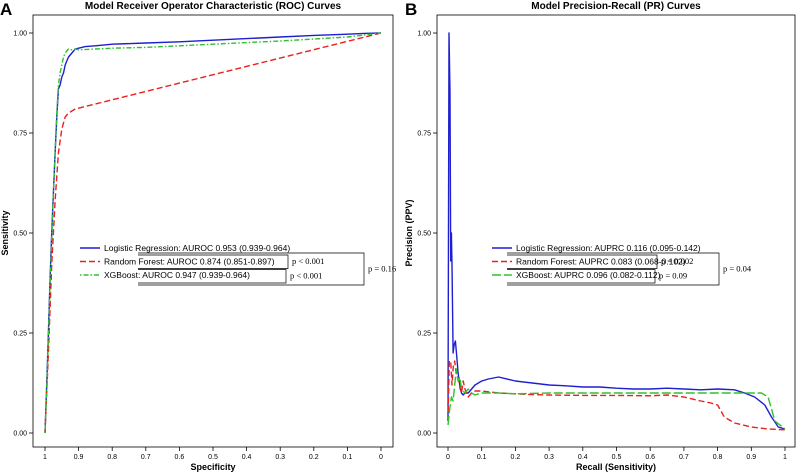  I want to click on pvalue-label: p = 0.16, so click(382, 269).